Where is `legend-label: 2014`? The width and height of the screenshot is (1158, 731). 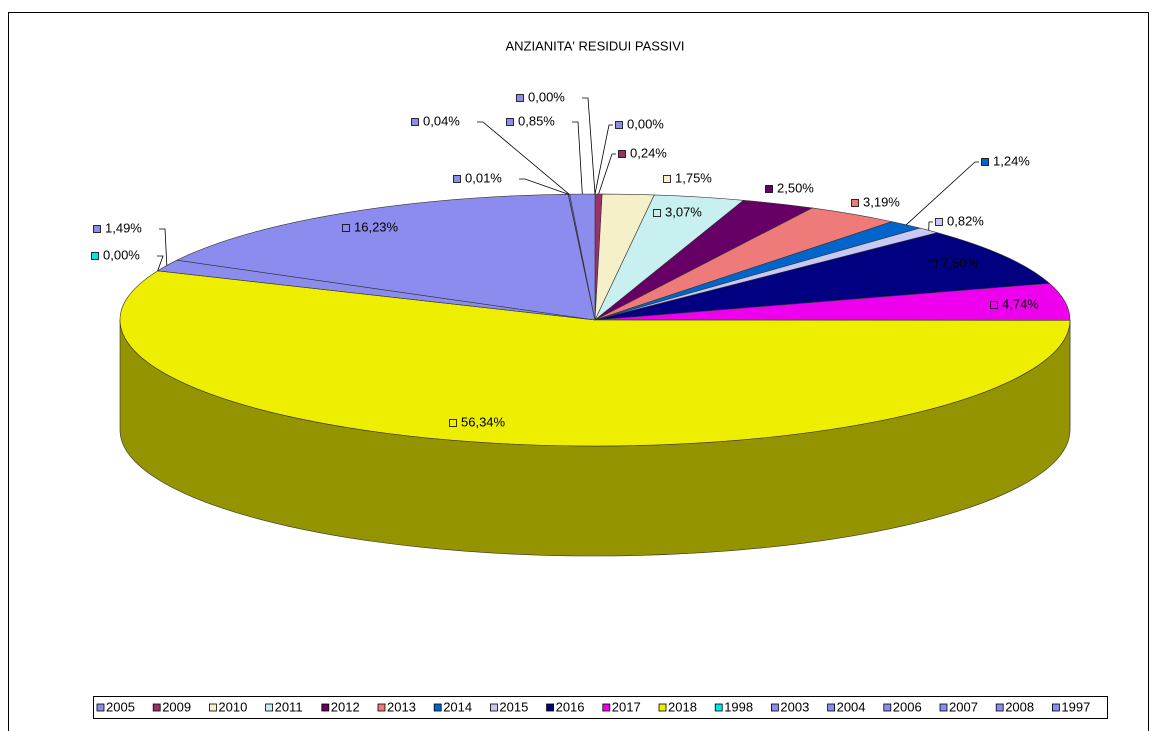
legend-label: 2014 is located at coordinates (457, 706).